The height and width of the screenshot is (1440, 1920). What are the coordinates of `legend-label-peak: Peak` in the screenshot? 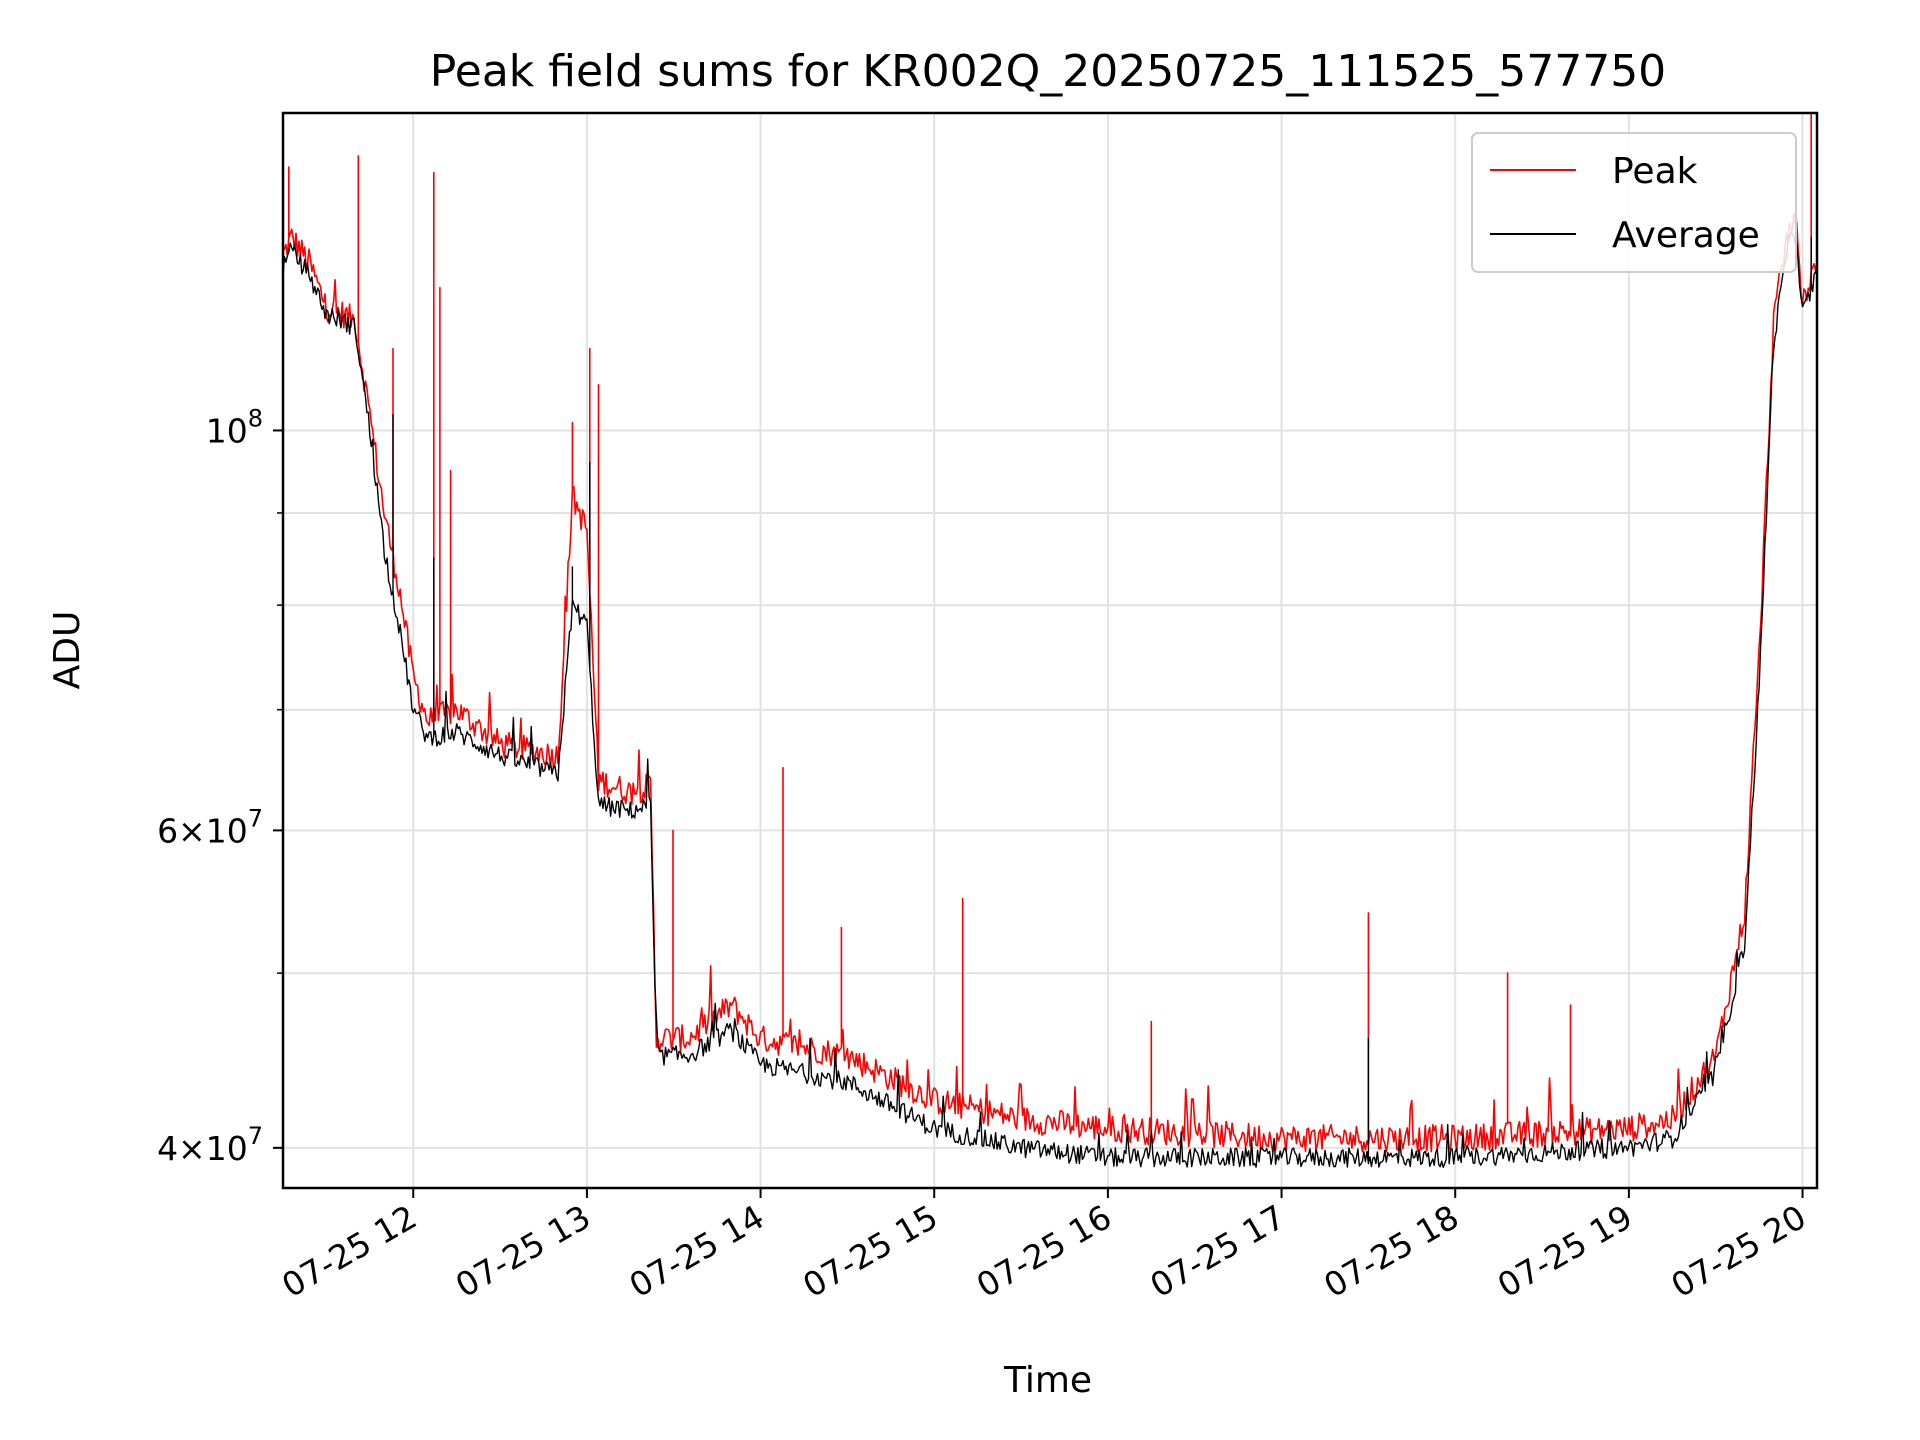 It's located at (1655, 171).